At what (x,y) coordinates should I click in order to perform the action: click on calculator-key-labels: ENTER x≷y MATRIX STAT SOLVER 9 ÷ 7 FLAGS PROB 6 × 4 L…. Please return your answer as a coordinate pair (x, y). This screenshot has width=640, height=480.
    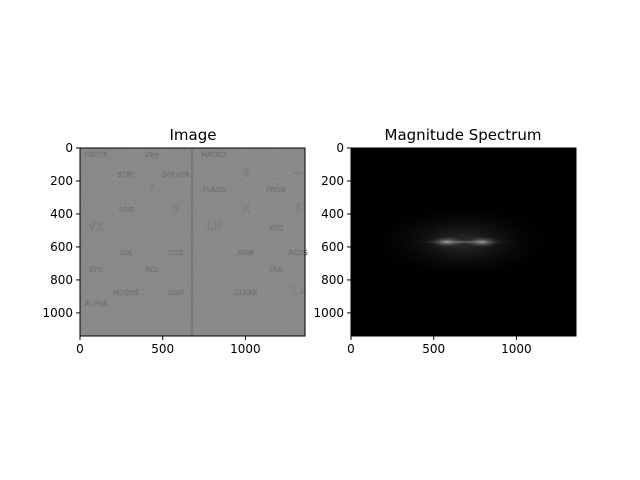
    Looking at the image, I should click on (196, 229).